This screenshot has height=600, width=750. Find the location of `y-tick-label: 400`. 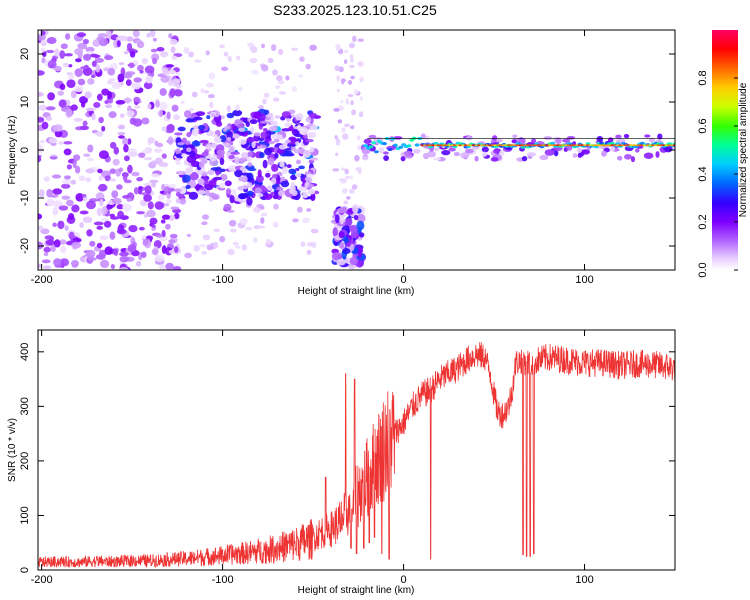

y-tick-label: 400 is located at coordinates (25, 352).